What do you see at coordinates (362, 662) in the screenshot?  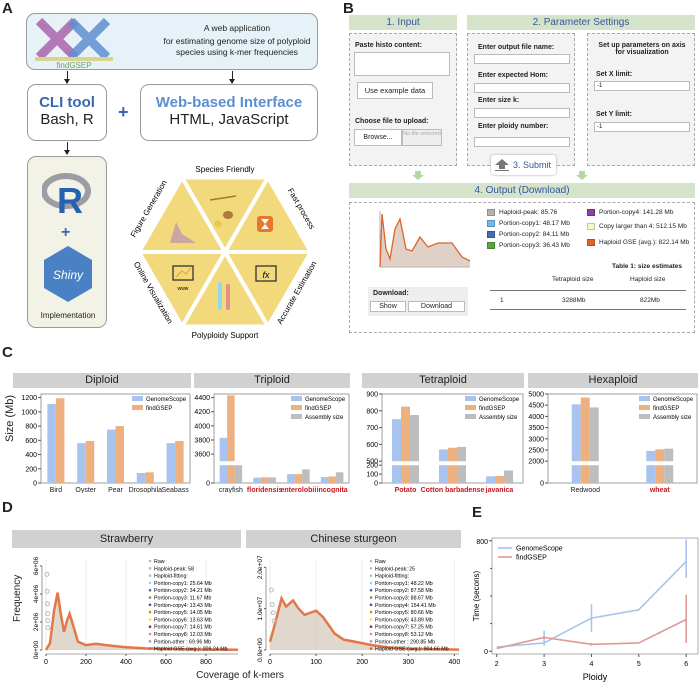 I see `x-tick-label: 200` at bounding box center [362, 662].